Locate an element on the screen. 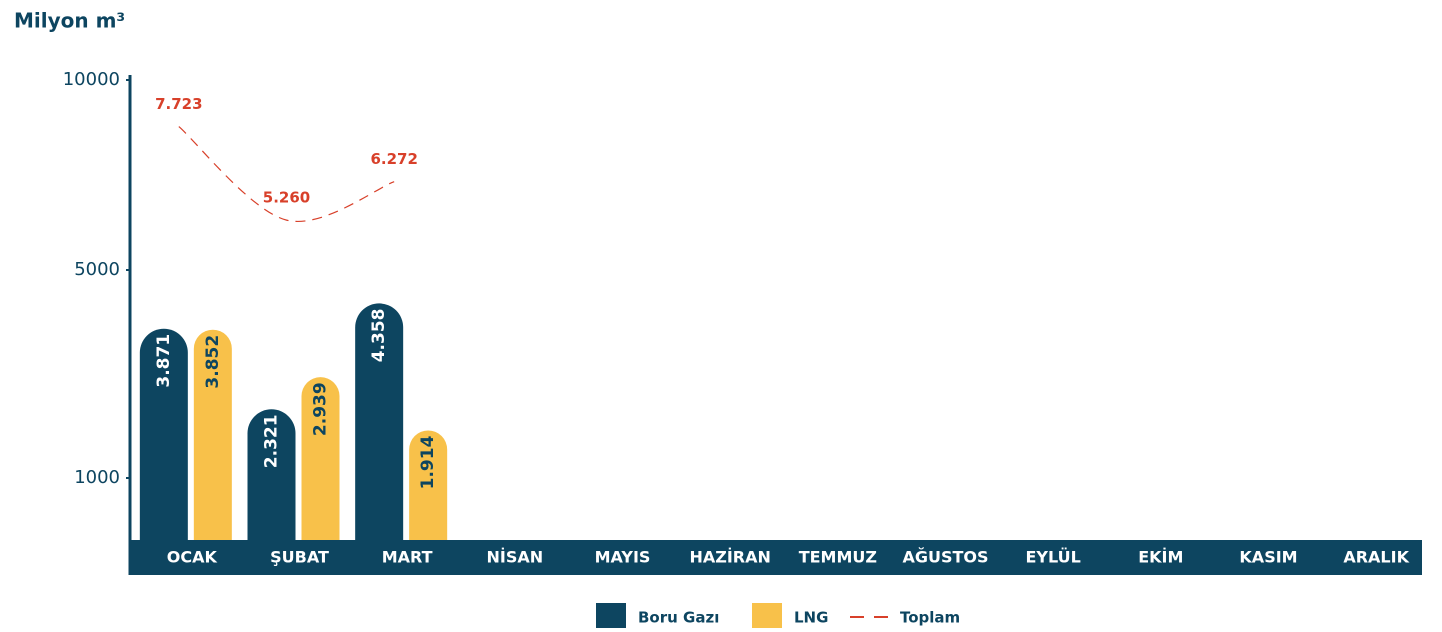 The height and width of the screenshot is (632, 1442). x-tick-label: MART is located at coordinates (407, 557).